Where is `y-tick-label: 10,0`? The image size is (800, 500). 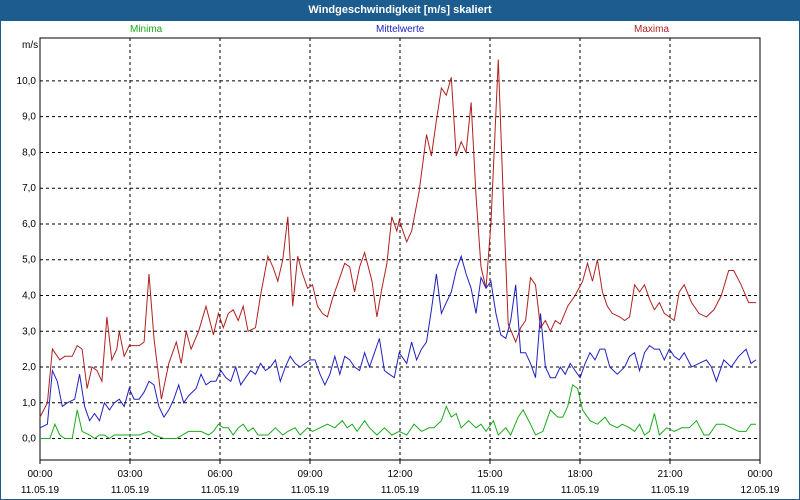 y-tick-label: 10,0 is located at coordinates (27, 81).